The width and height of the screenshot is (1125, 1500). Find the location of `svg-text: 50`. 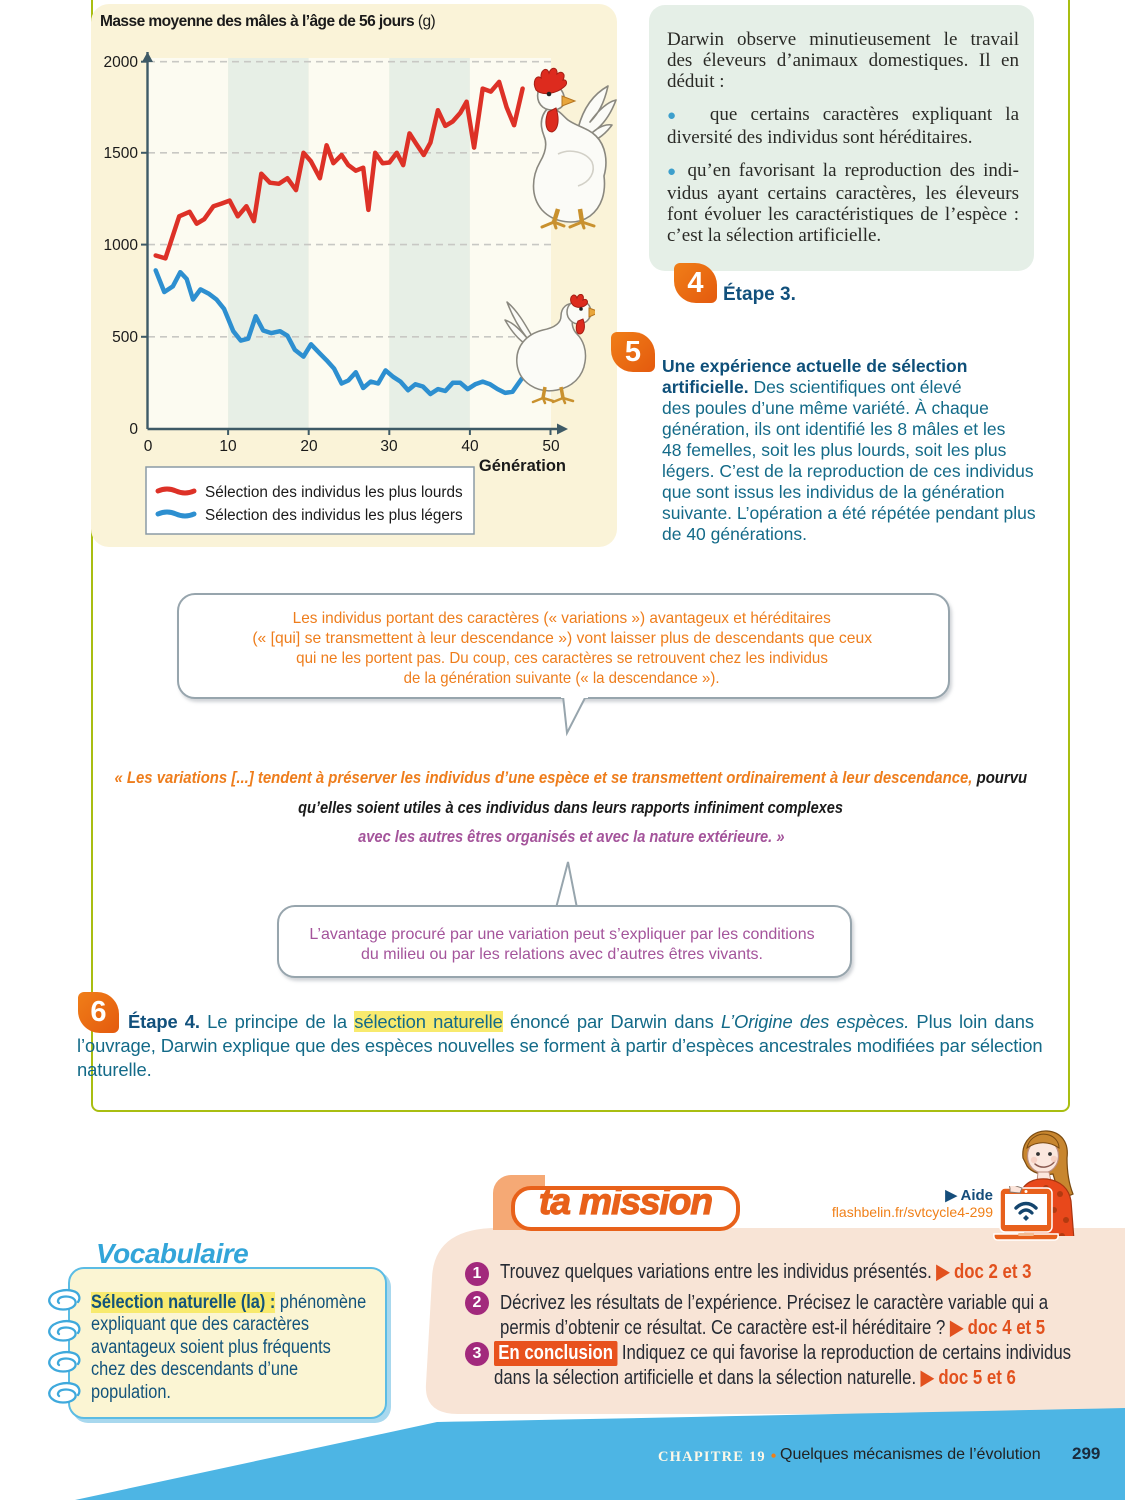

svg-text: 50 is located at coordinates (551, 446).